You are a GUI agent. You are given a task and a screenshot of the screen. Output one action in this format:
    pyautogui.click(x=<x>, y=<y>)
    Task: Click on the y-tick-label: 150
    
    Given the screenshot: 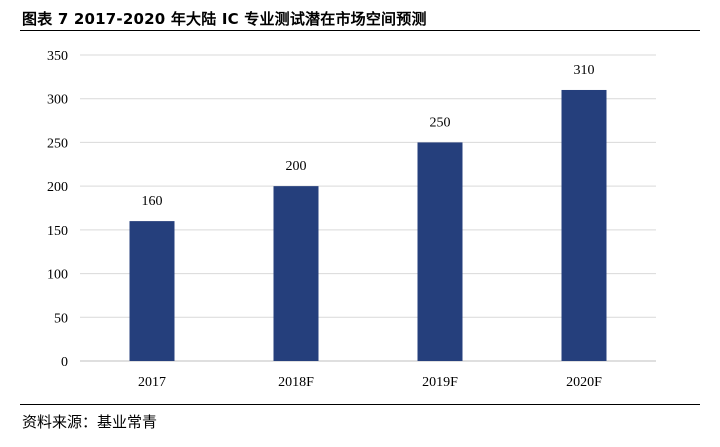 What is the action you would take?
    pyautogui.click(x=57, y=231)
    